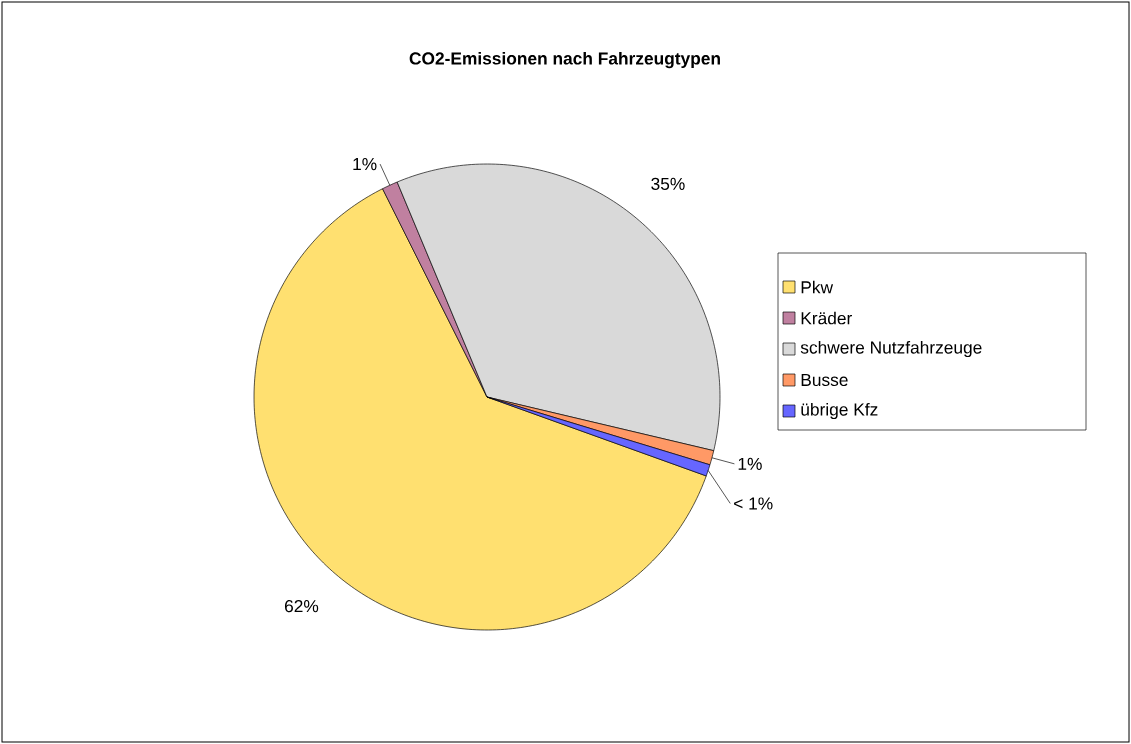 The height and width of the screenshot is (744, 1131). I want to click on legend-label: Busse, so click(824, 380).